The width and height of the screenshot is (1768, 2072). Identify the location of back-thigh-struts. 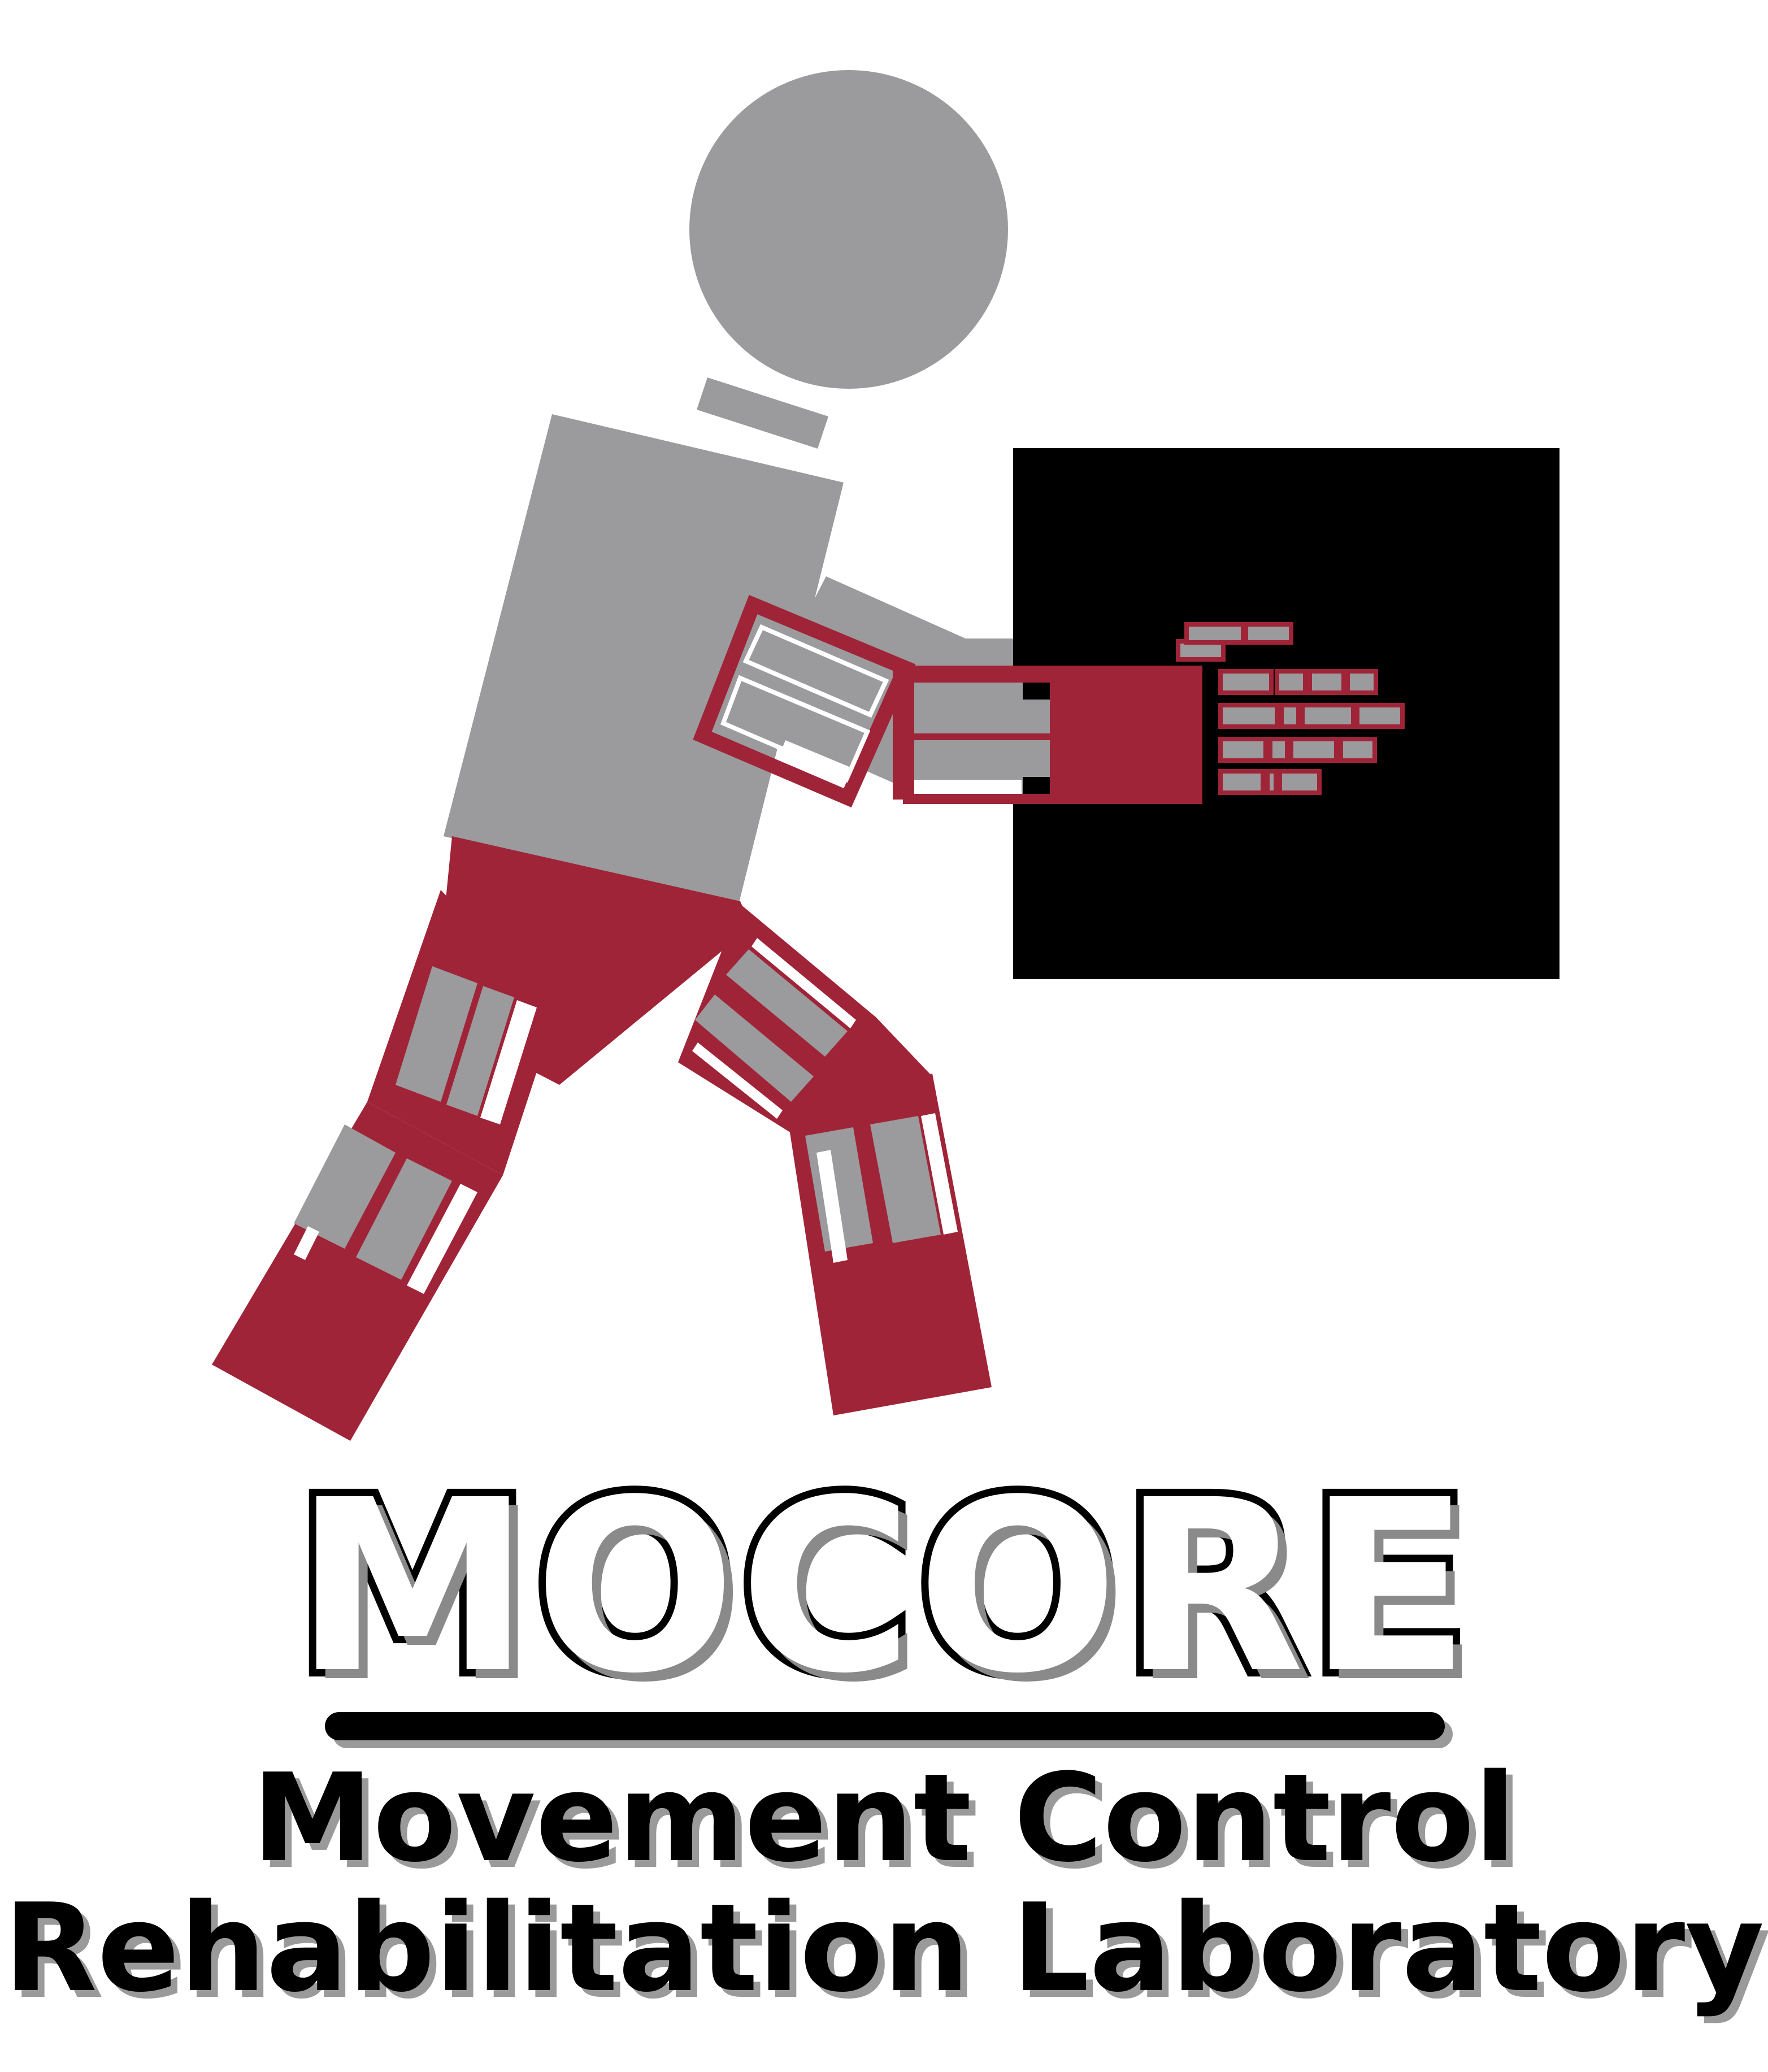
(466, 1045).